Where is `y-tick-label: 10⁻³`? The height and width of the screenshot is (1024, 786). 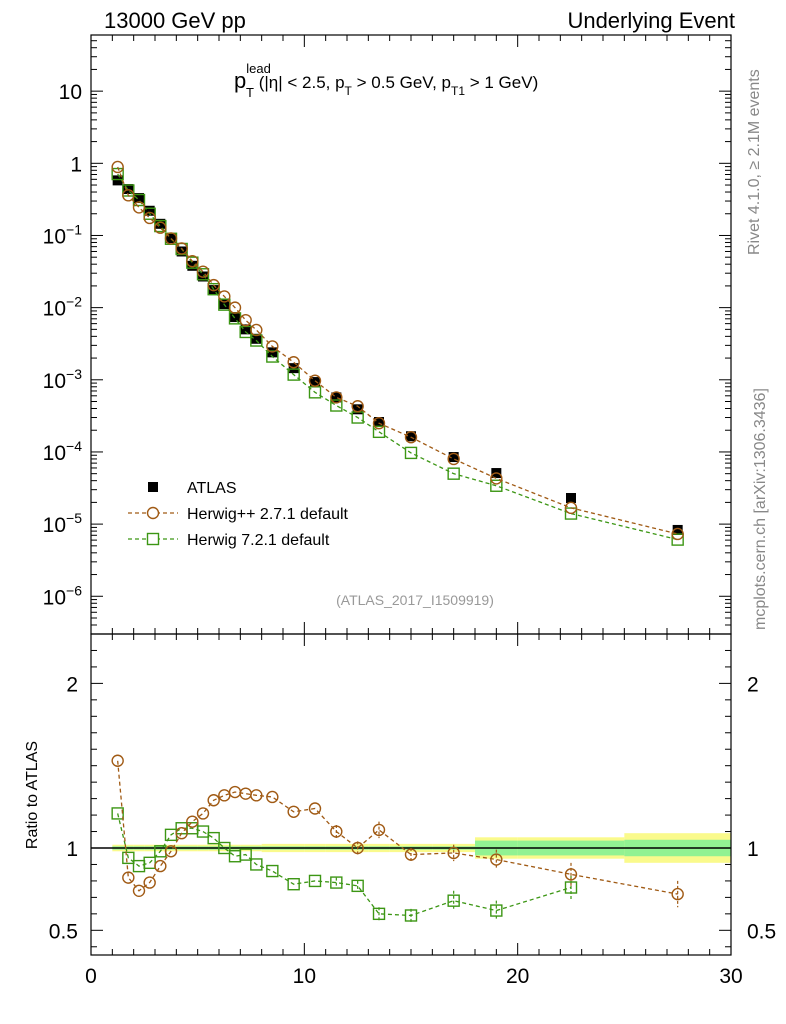
y-tick-label: 10⁻³ is located at coordinates (63, 379).